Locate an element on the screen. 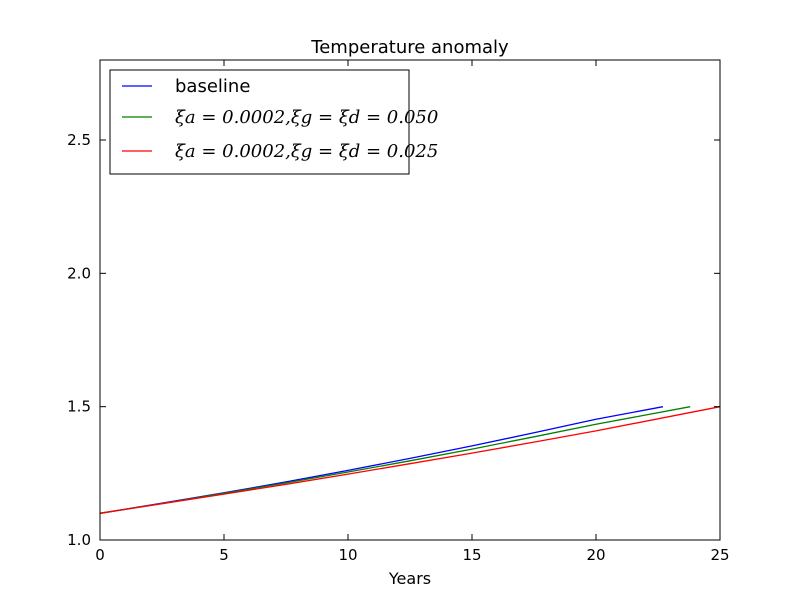 The image size is (800, 600). y-tick-label: 1.0 is located at coordinates (79, 540).